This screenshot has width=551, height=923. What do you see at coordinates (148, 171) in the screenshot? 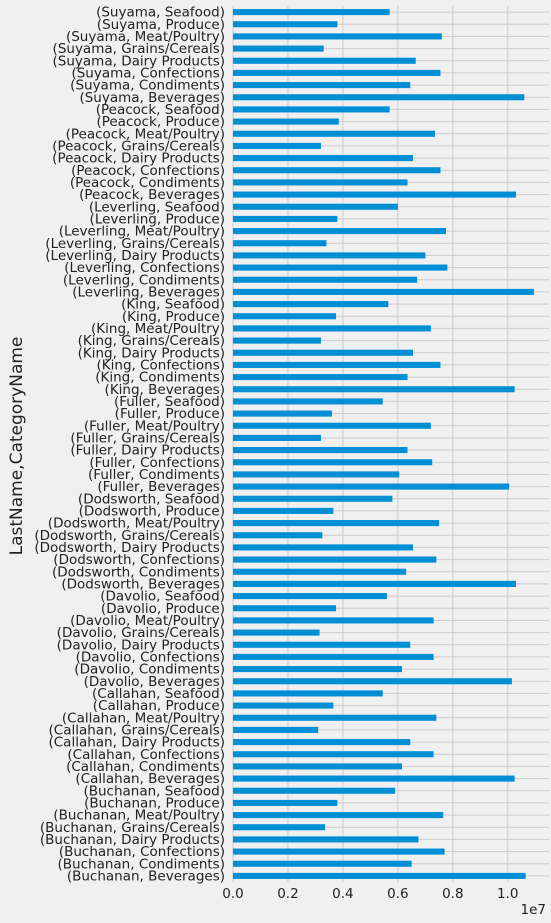
I see `y-tick-label: (Peacock, Confections)` at bounding box center [148, 171].